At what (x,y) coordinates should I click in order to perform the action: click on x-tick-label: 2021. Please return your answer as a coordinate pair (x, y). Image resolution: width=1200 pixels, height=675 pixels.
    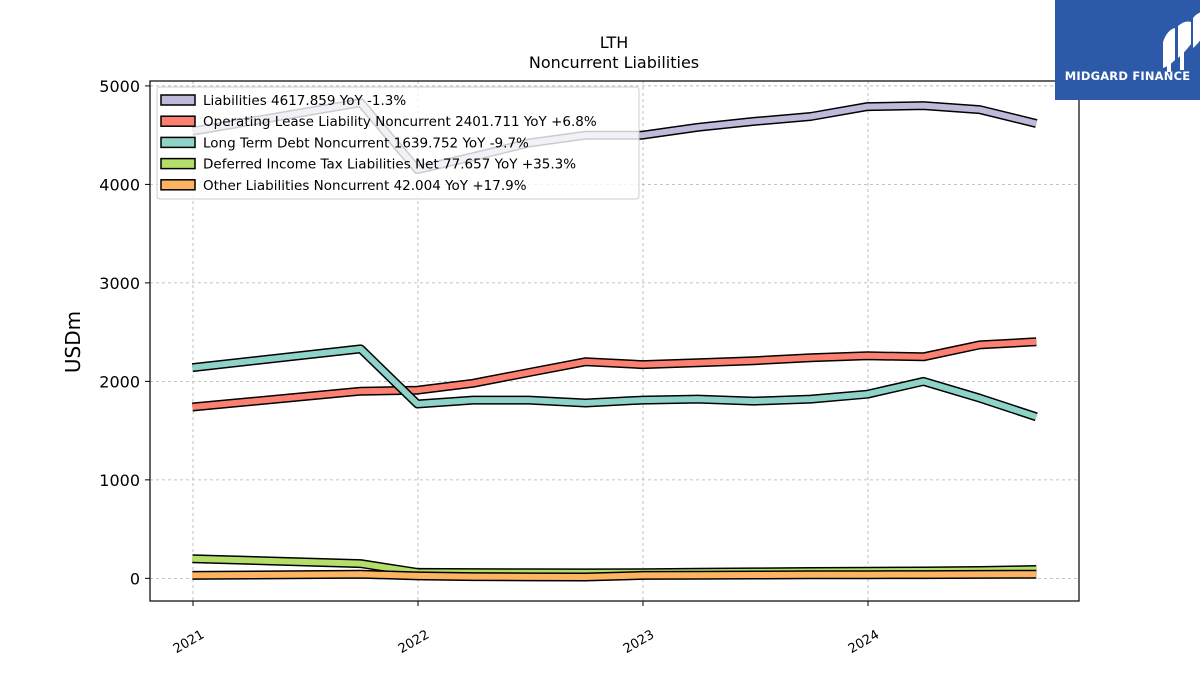
    Looking at the image, I should click on (189, 642).